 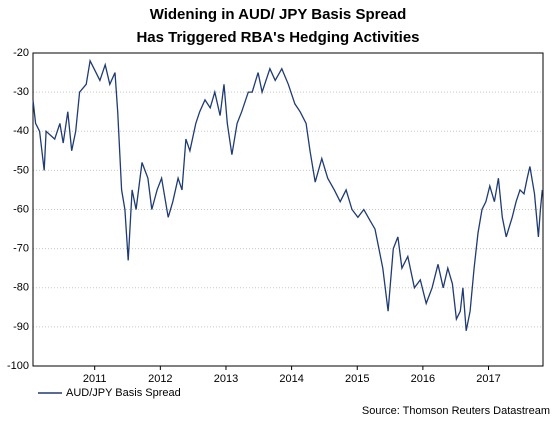 What do you see at coordinates (277, 37) in the screenshot?
I see `chart-title: Has Triggered RBA's Hedging Activities` at bounding box center [277, 37].